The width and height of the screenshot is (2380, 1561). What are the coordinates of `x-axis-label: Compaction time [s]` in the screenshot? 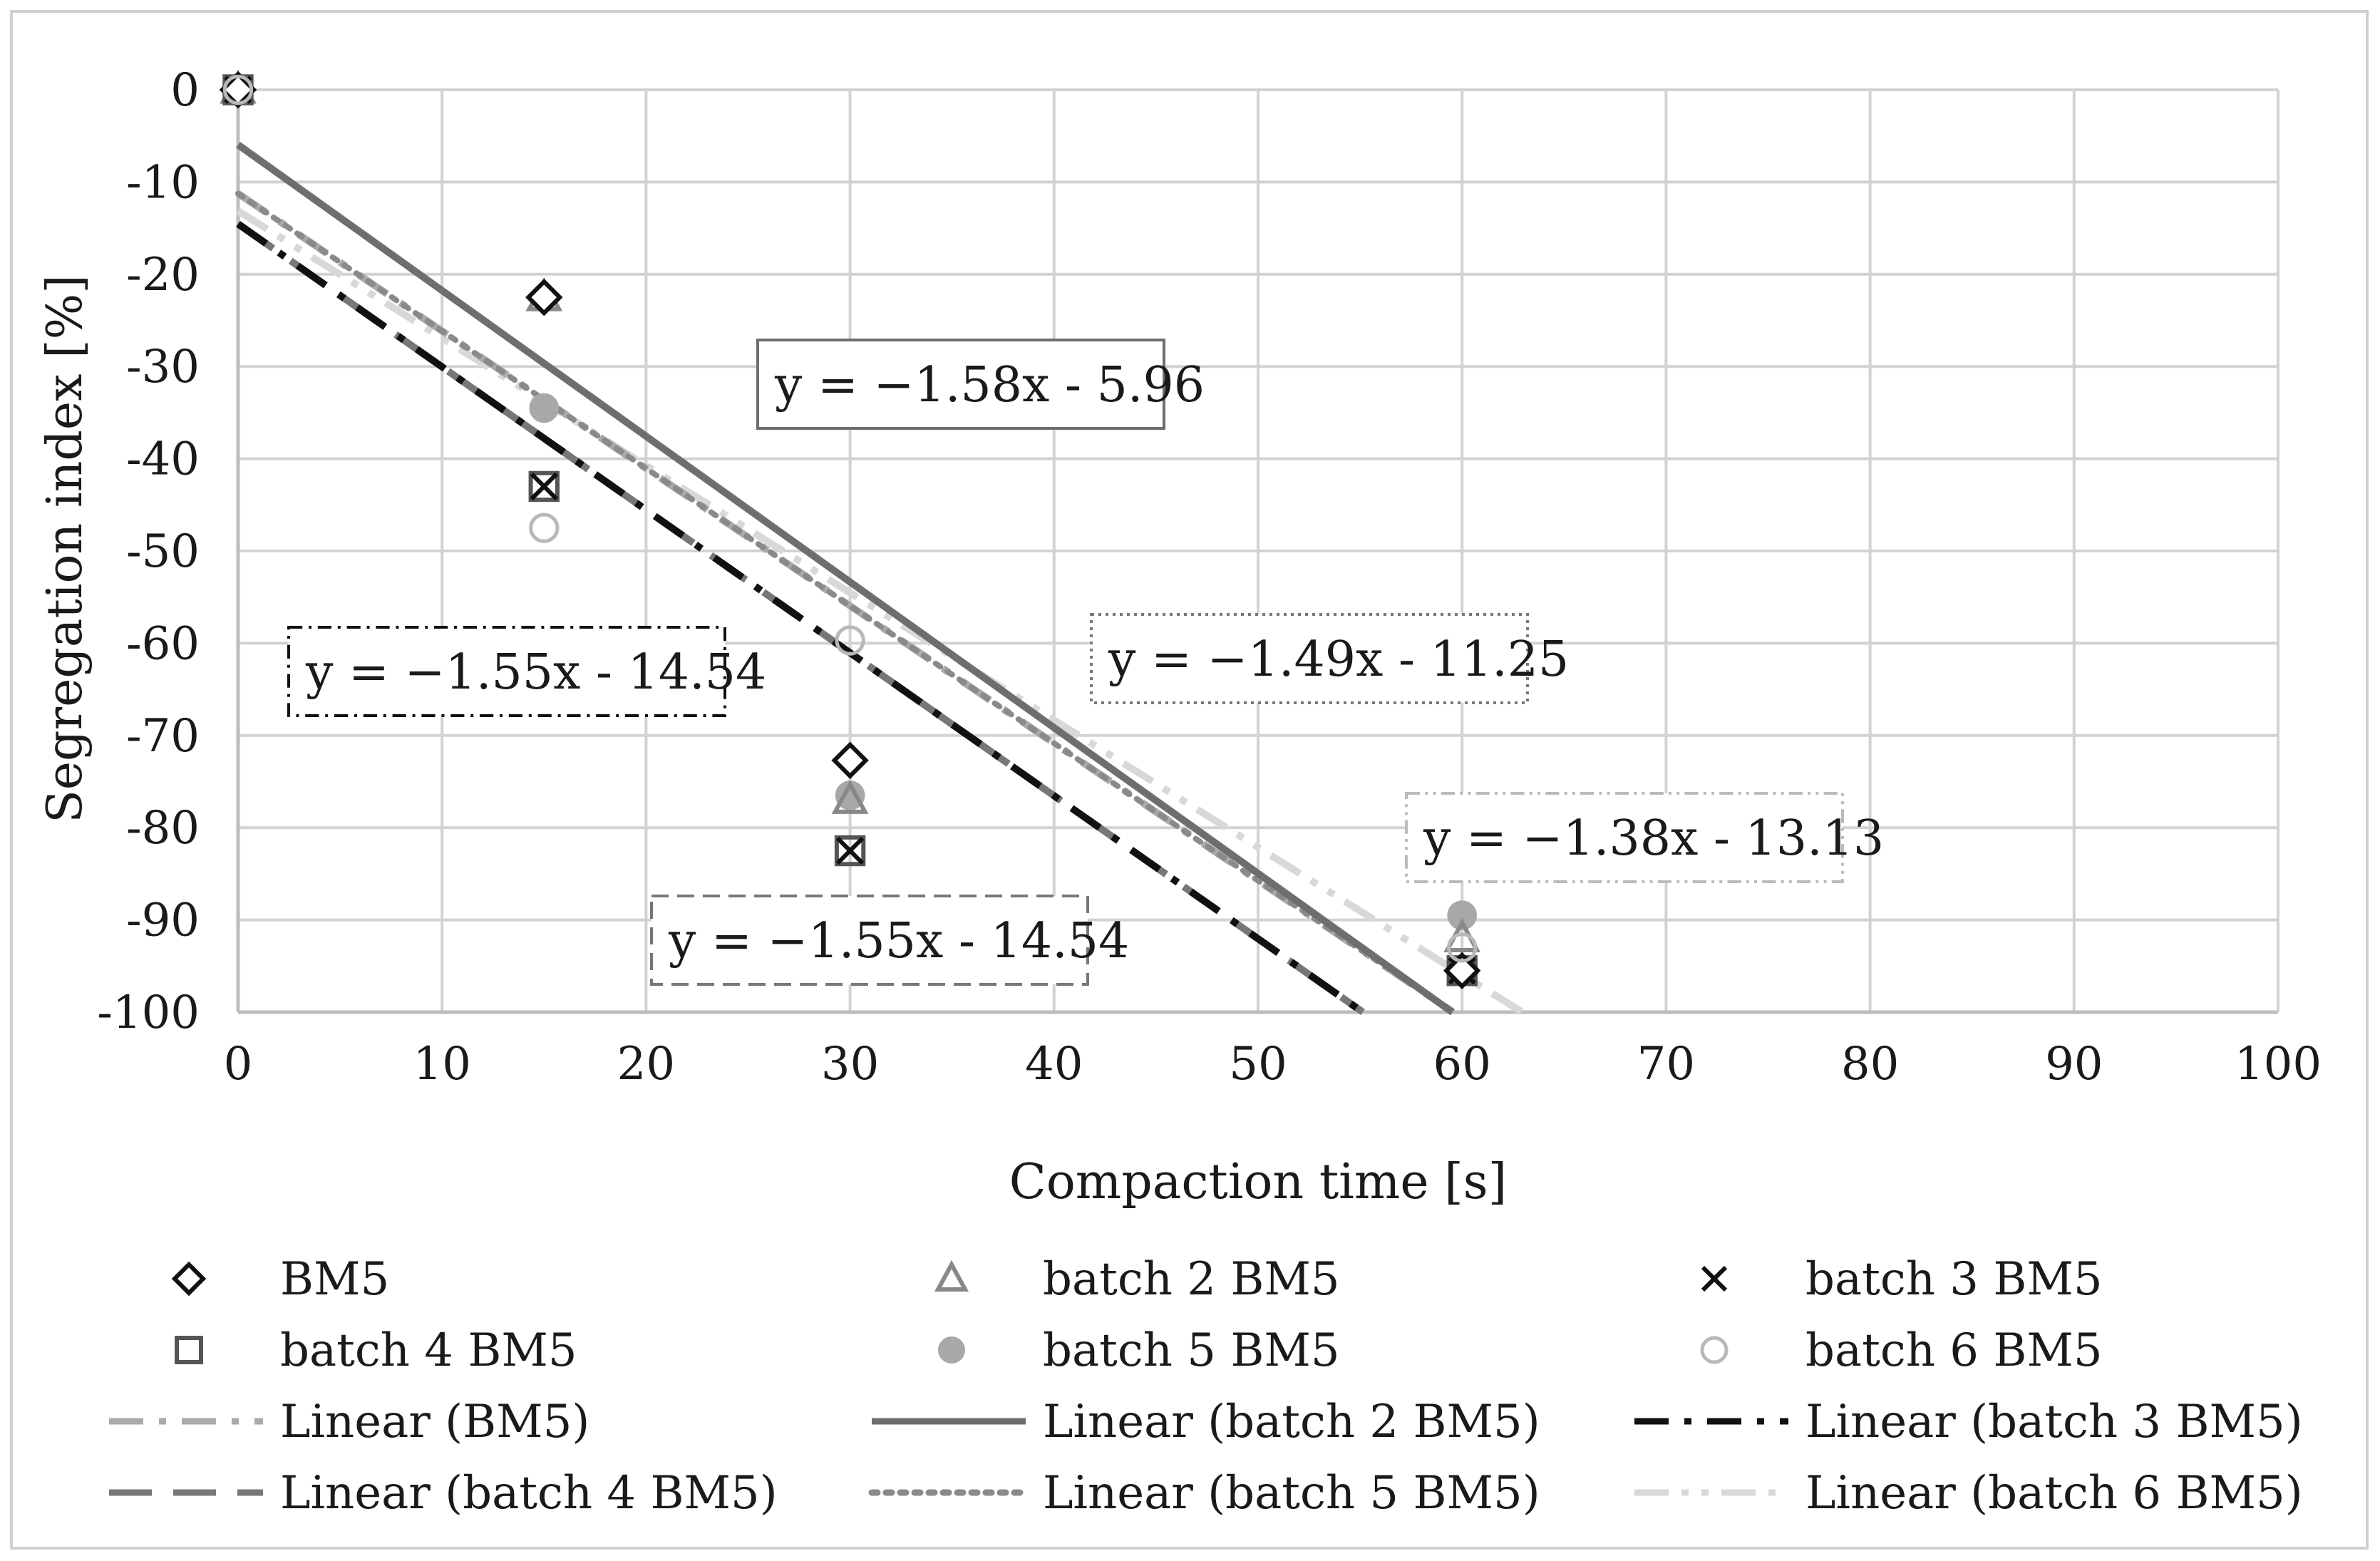 It's located at (1258, 1182).